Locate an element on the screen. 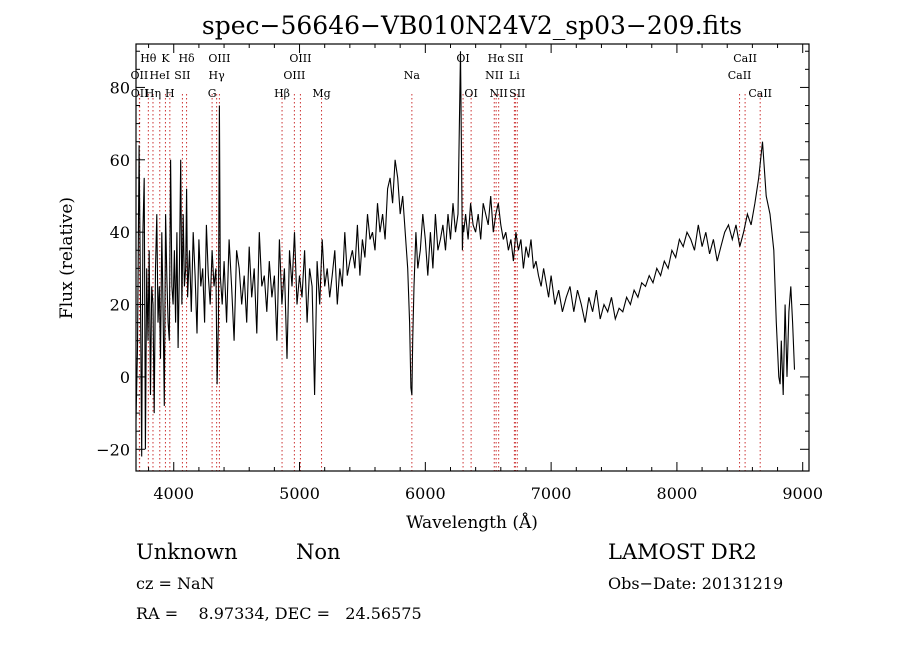 This screenshot has width=900, height=650. obs-date-text: Obs−Date: 20131219 is located at coordinates (696, 583).